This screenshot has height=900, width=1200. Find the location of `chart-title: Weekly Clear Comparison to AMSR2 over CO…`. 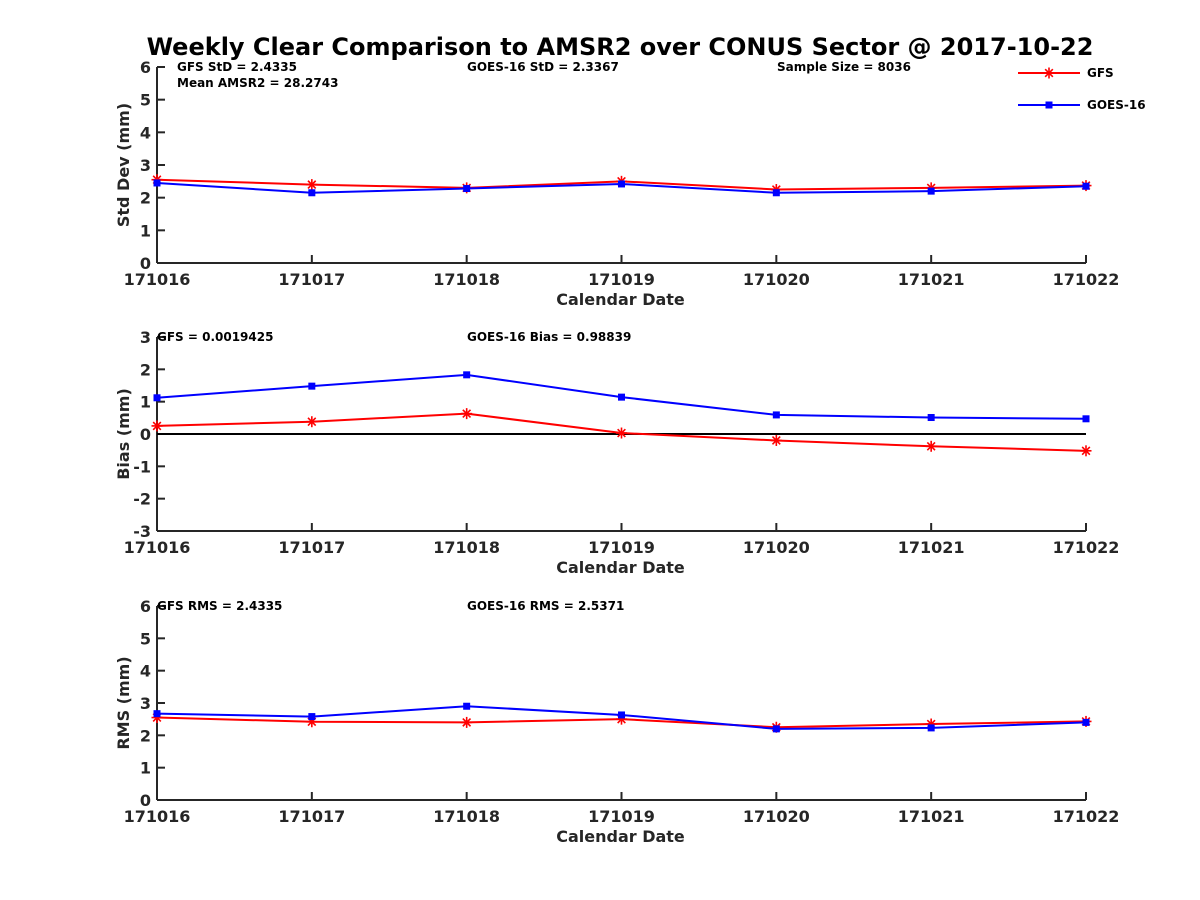

chart-title: Weekly Clear Comparison to AMSR2 over CO… is located at coordinates (620, 47).